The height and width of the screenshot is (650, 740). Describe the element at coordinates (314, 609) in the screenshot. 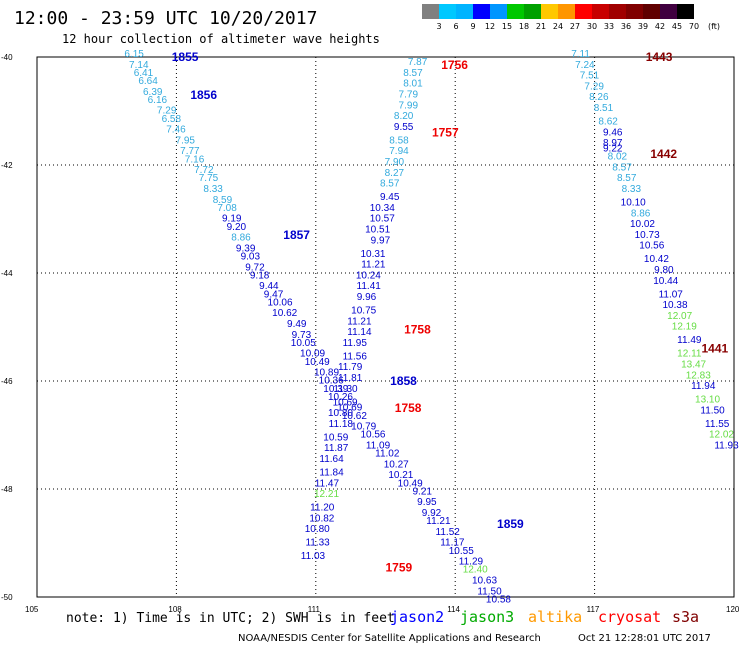

I see `x-tick-label: 111` at that location.